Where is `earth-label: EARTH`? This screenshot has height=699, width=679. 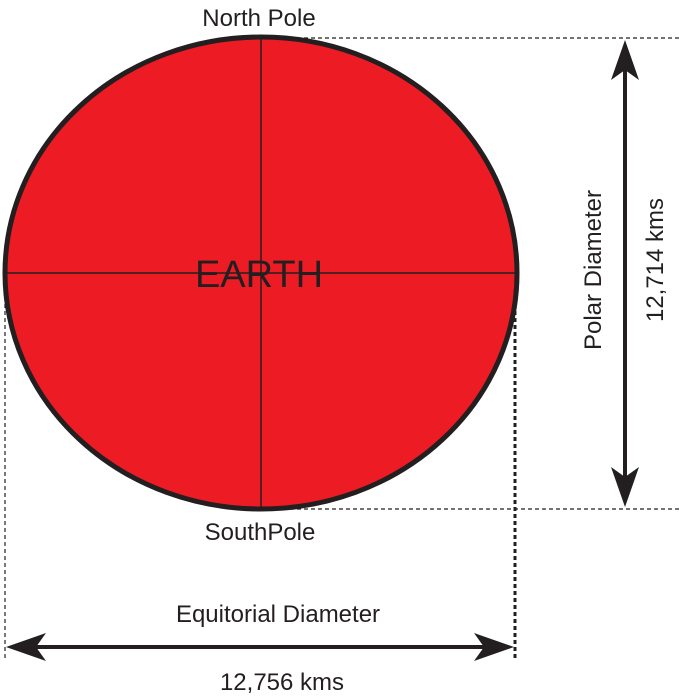
earth-label: EARTH is located at coordinates (259, 275).